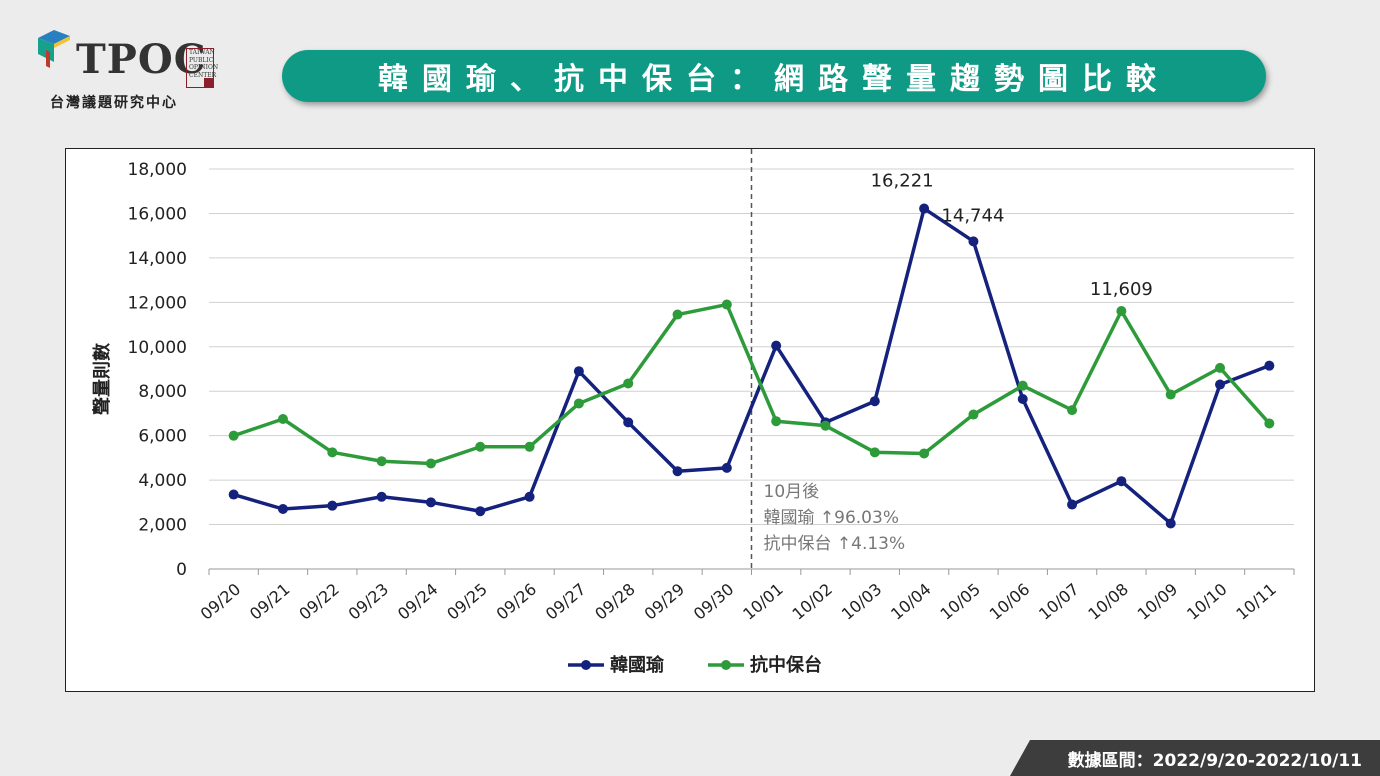 This screenshot has width=1380, height=776. I want to click on x-tick-label: 10/04, so click(911, 602).